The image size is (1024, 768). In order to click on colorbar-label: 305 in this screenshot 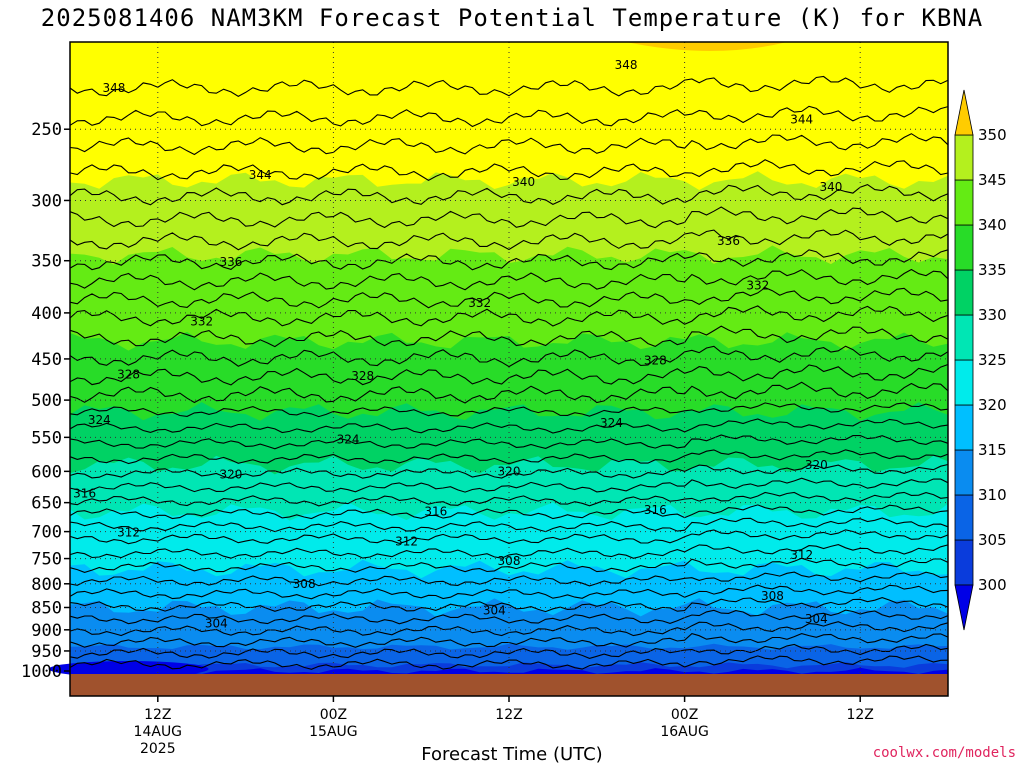, I will do `click(992, 540)`.